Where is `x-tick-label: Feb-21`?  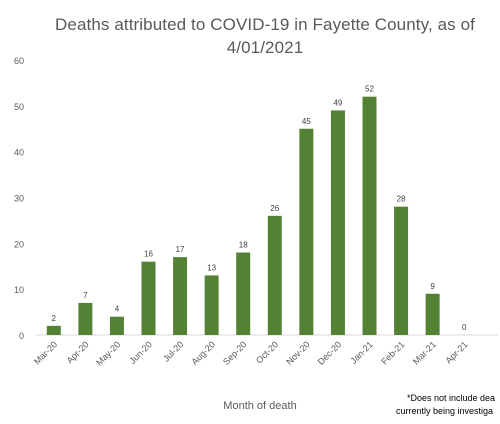
x-tick-label: Feb-21 is located at coordinates (392, 352).